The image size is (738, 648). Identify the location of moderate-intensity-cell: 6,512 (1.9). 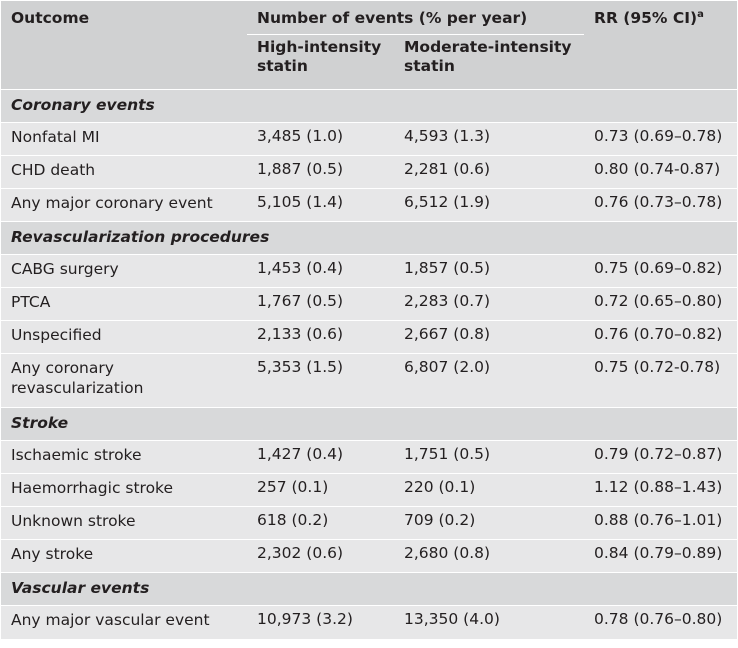
(489, 205).